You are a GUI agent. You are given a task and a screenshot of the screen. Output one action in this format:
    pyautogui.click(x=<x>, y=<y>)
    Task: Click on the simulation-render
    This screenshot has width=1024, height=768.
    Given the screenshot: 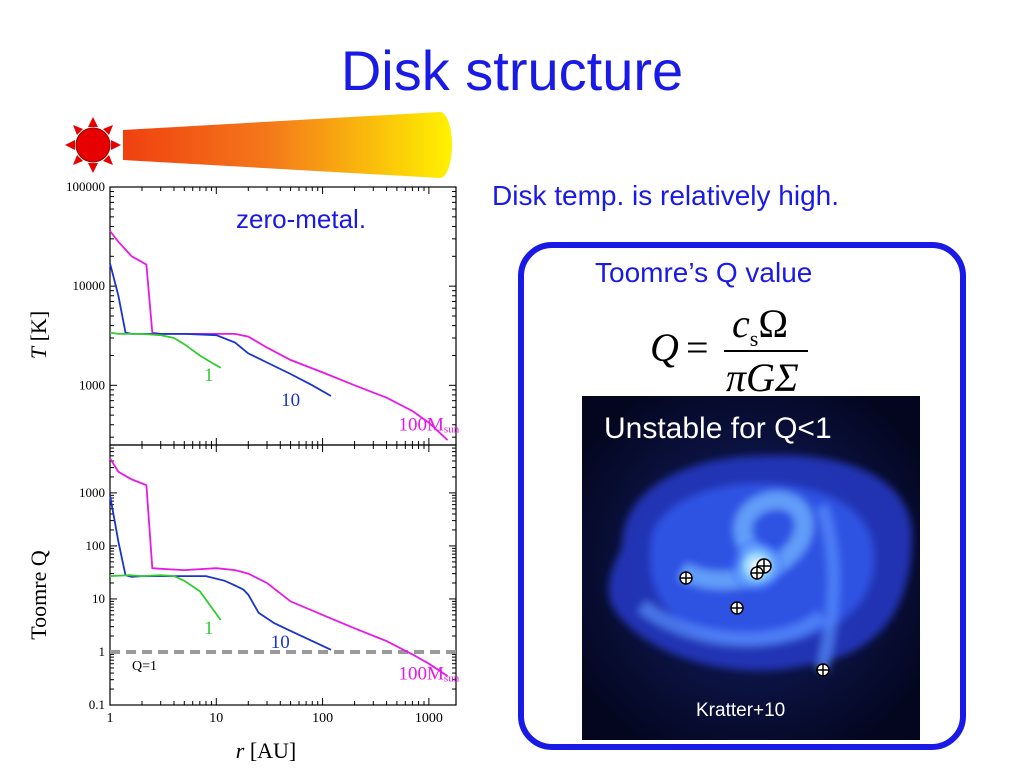 What is the action you would take?
    pyautogui.click(x=751, y=568)
    